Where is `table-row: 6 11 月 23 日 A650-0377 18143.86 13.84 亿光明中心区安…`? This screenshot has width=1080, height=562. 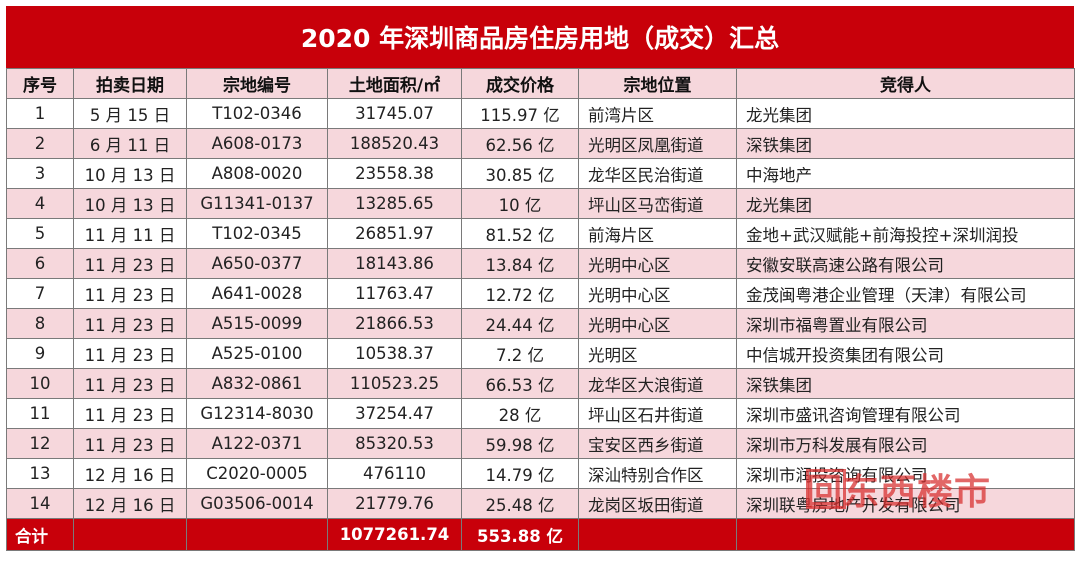 table-row: 6 11 月 23 日 A650-0377 18143.86 13.84 亿光明中心区安… is located at coordinates (540, 263).